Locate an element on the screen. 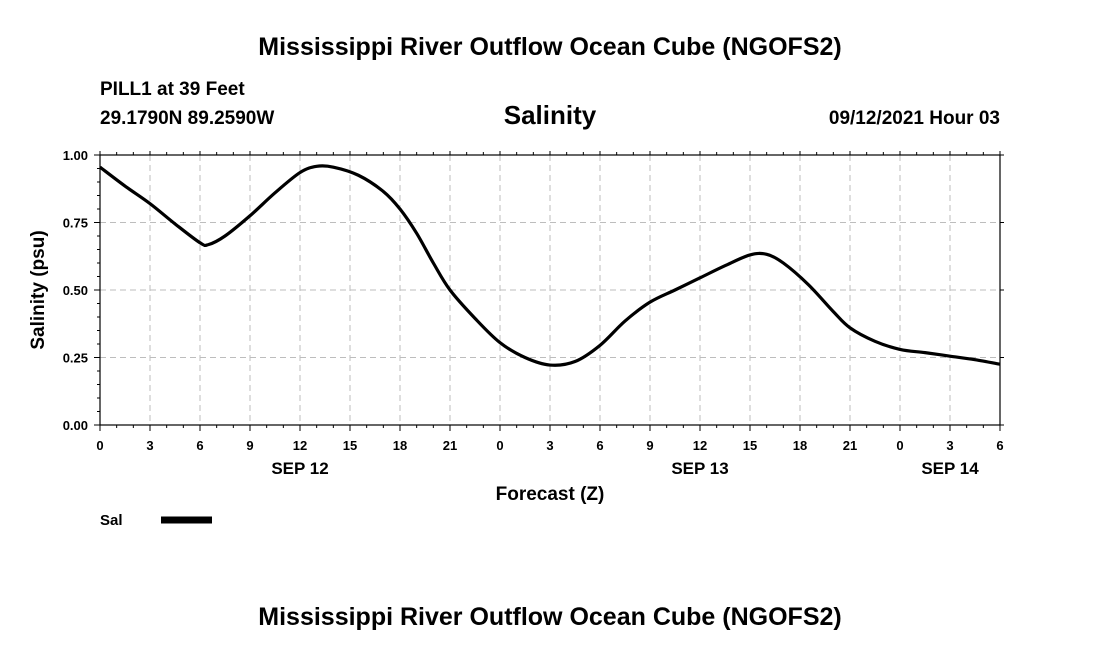 The image size is (1100, 650). y-axis-label: Salinity (psu) is located at coordinates (38, 289).